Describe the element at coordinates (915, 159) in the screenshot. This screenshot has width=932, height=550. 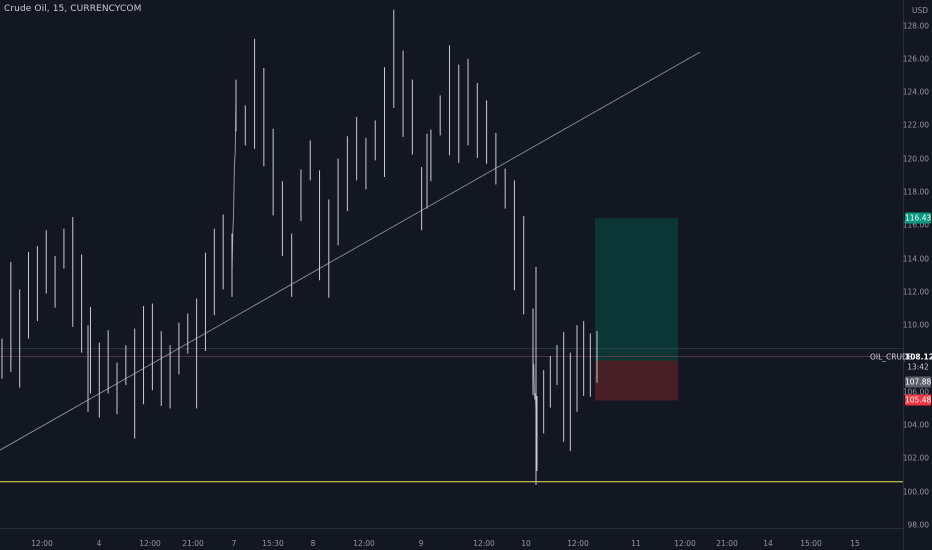
I see `price-tick-label: 120.00` at that location.